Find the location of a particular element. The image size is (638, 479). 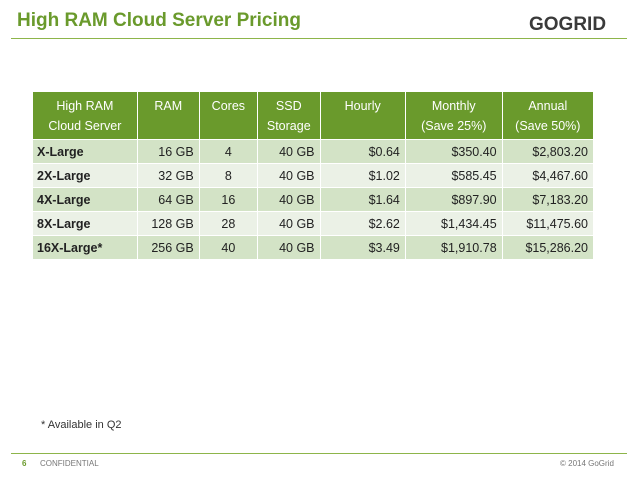

header-server-line1: High RAM is located at coordinates (85, 106).